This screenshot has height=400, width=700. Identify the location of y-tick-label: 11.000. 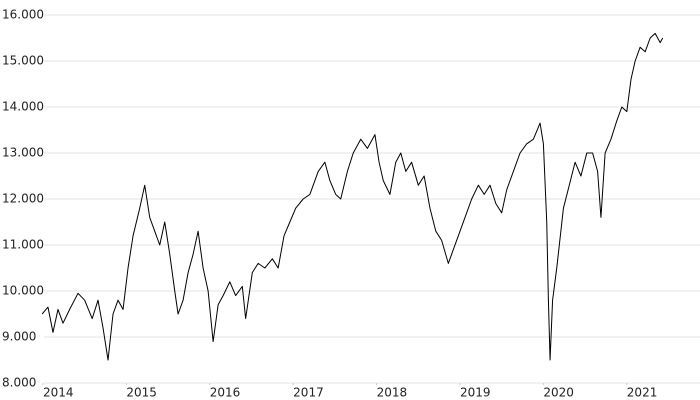
(23, 245).